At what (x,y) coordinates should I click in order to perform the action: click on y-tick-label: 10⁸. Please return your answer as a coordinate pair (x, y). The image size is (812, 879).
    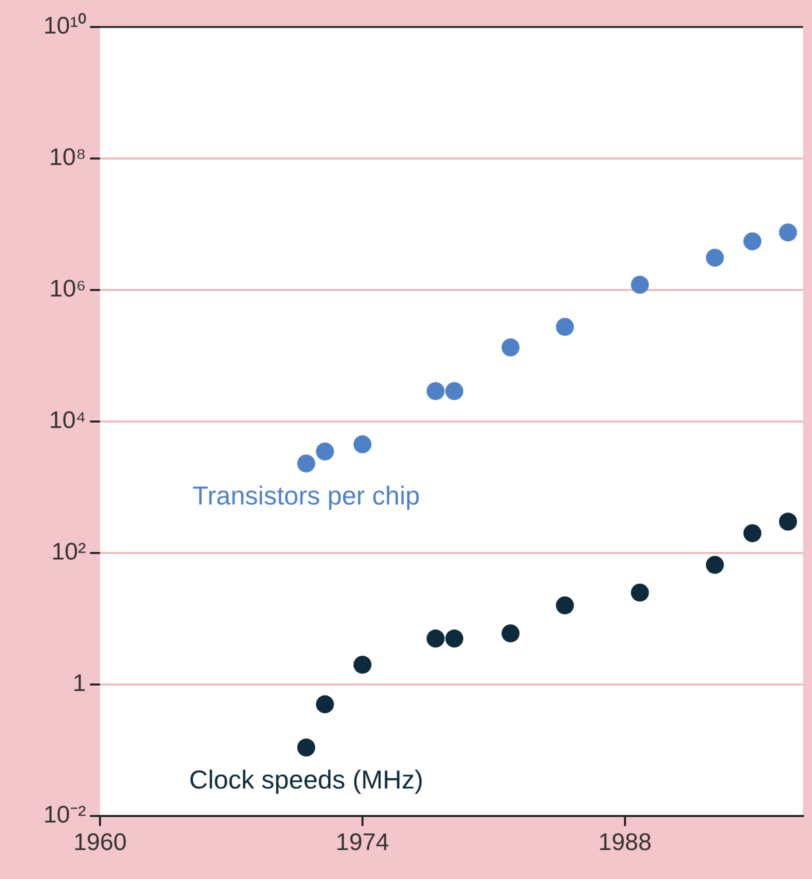
    Looking at the image, I should click on (67, 158).